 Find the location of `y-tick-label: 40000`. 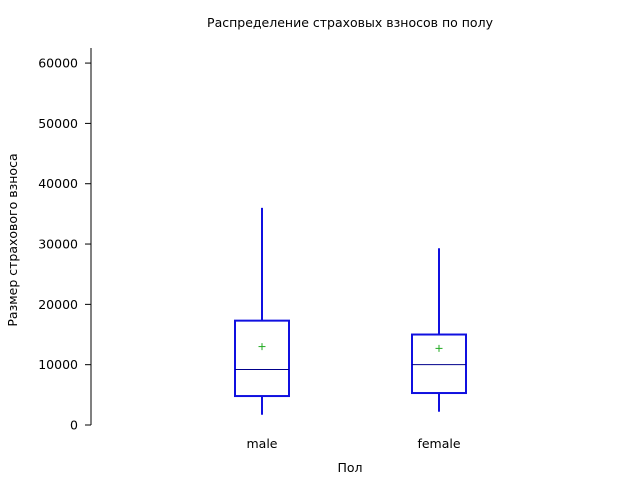

y-tick-label: 40000 is located at coordinates (58, 183).